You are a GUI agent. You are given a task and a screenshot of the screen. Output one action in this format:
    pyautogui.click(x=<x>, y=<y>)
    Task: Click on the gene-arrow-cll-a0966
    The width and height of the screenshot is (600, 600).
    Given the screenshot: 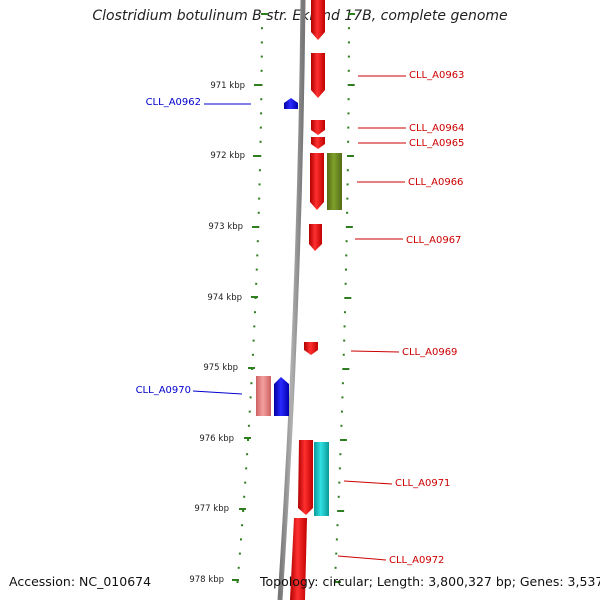 What is the action you would take?
    pyautogui.click(x=317, y=181)
    